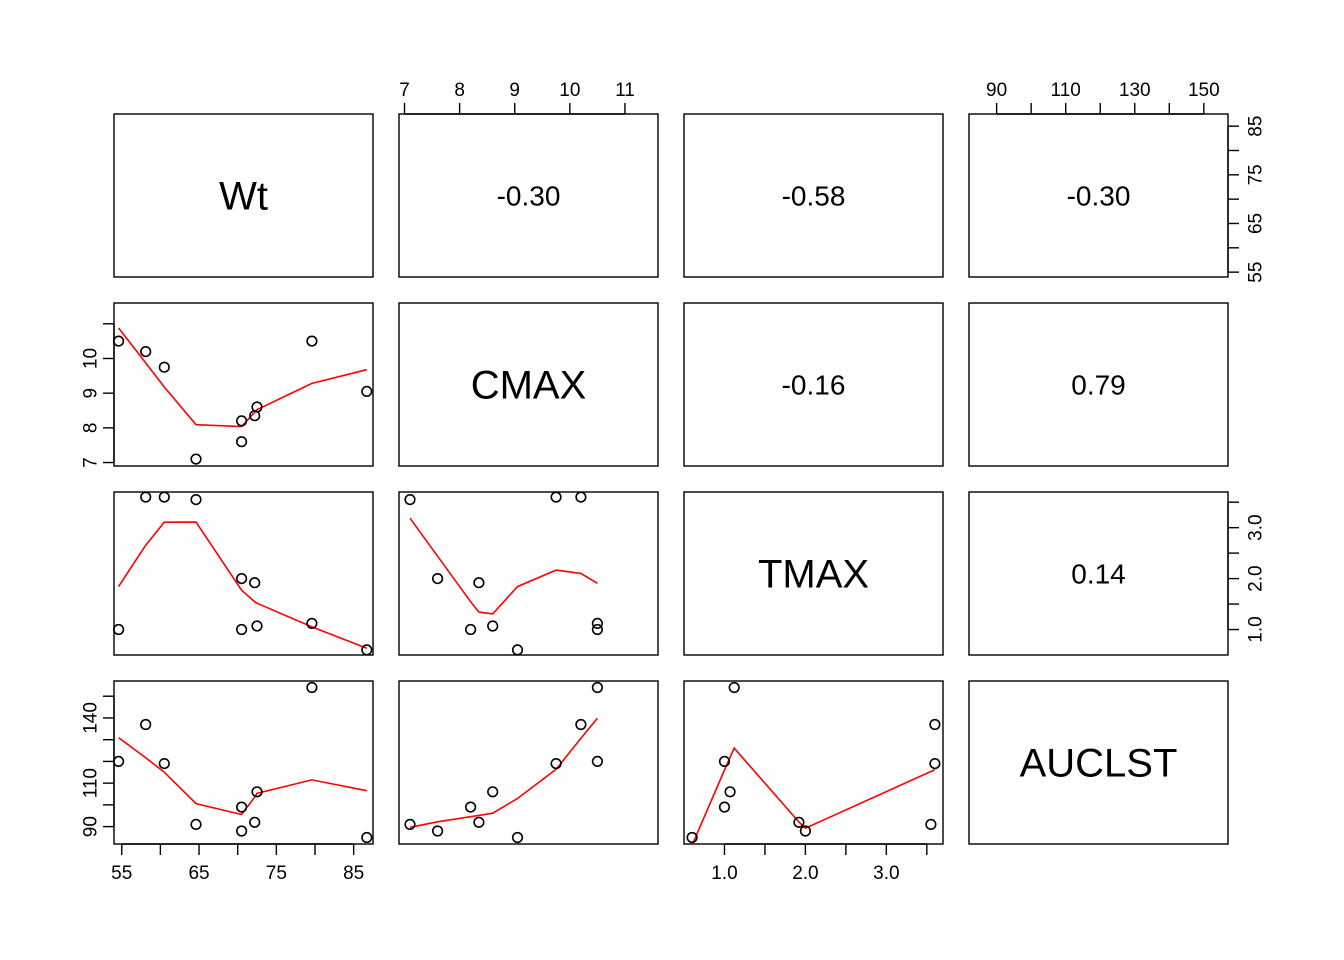  I want to click on y-axis-right-wt: 55 65 75 85, so click(1247, 199).